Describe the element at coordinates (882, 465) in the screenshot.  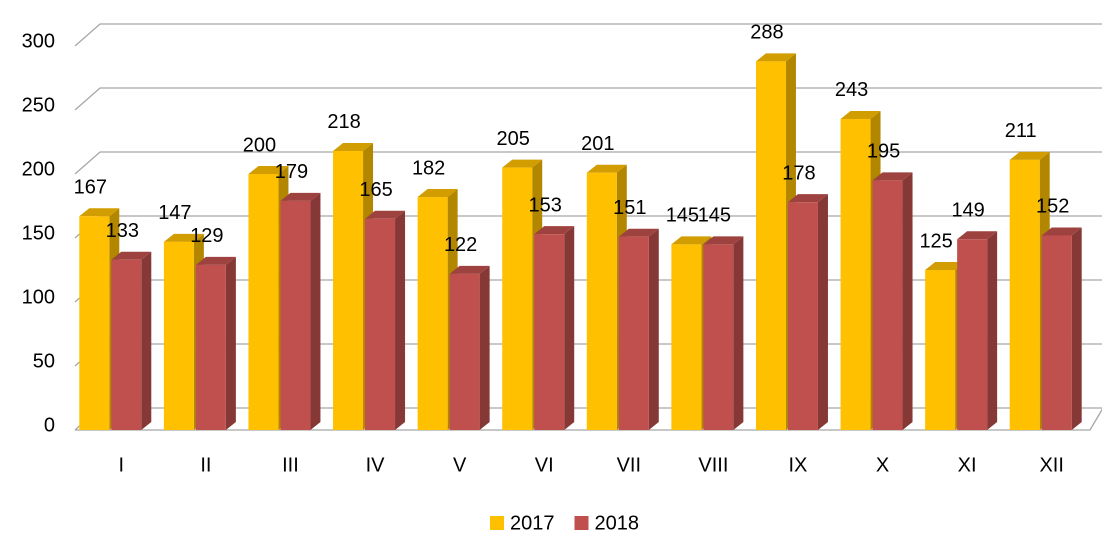
I see `x-tick-label: X` at that location.